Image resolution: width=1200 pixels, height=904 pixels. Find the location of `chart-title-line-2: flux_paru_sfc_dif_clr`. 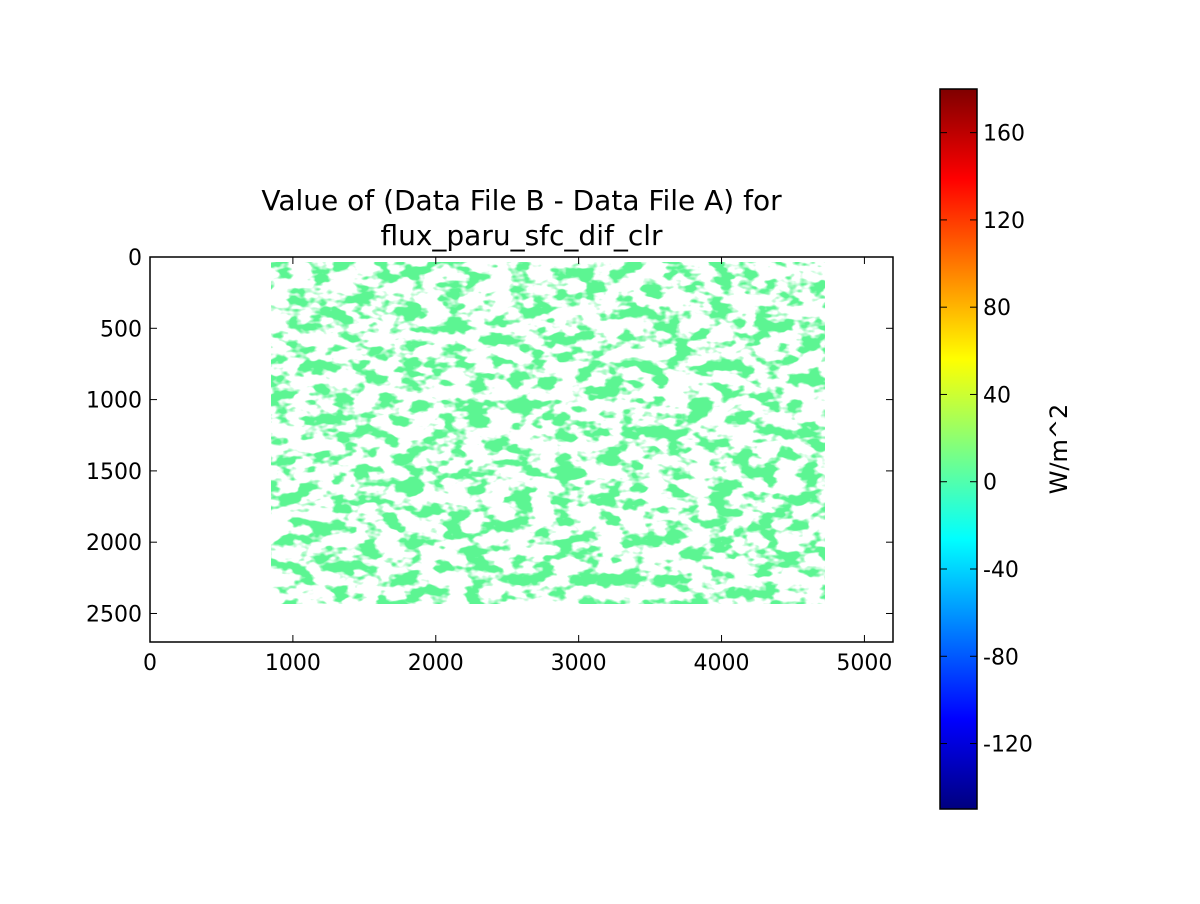

chart-title-line-2: flux_paru_sfc_dif_clr is located at coordinates (521, 235).